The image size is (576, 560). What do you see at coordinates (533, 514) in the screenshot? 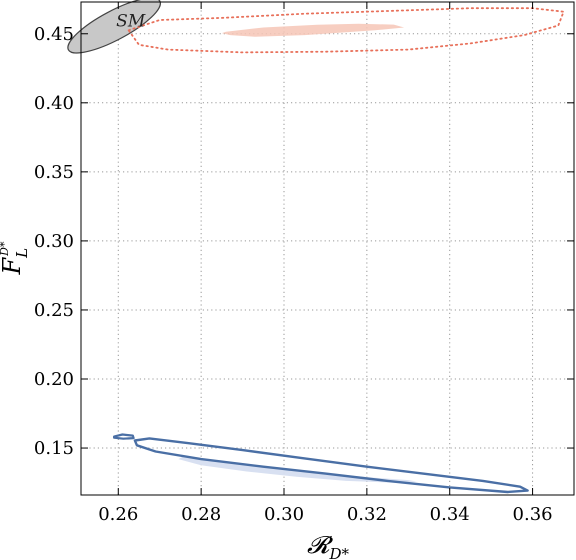
I see `x-tick-label: 0.36` at bounding box center [533, 514].